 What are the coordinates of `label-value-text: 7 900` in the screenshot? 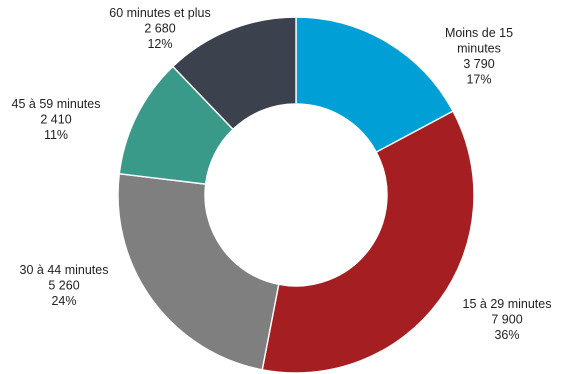 It's located at (506, 320).